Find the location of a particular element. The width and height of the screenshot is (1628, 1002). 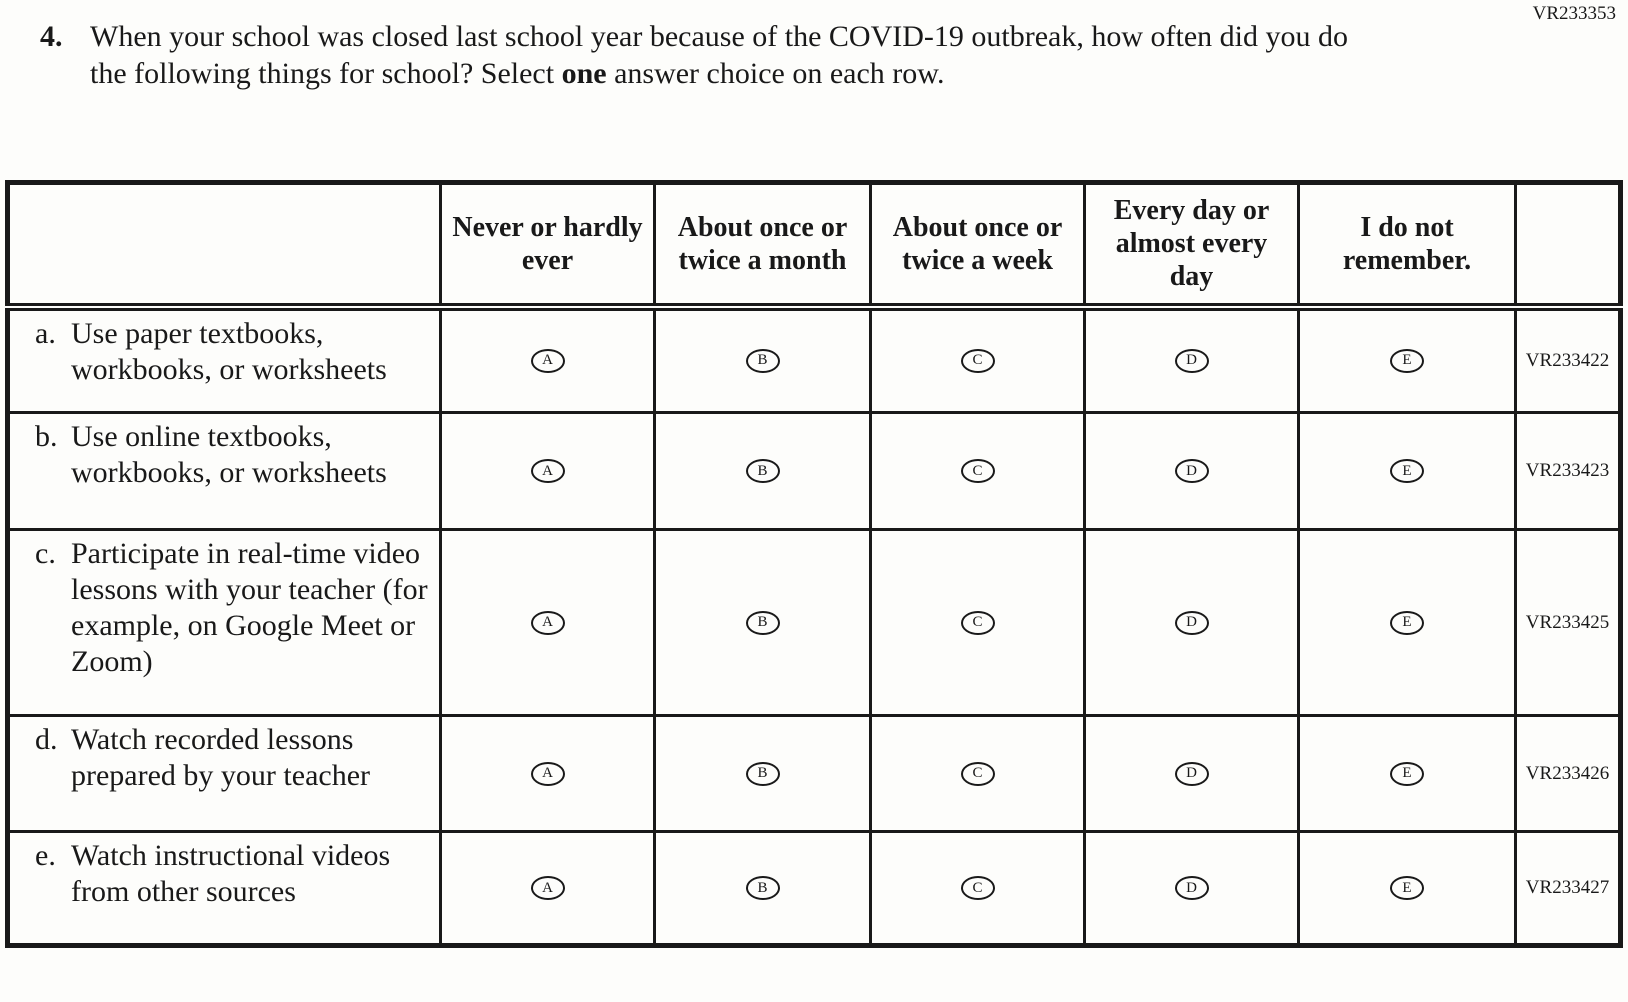

row-letter: c. is located at coordinates (45, 553).